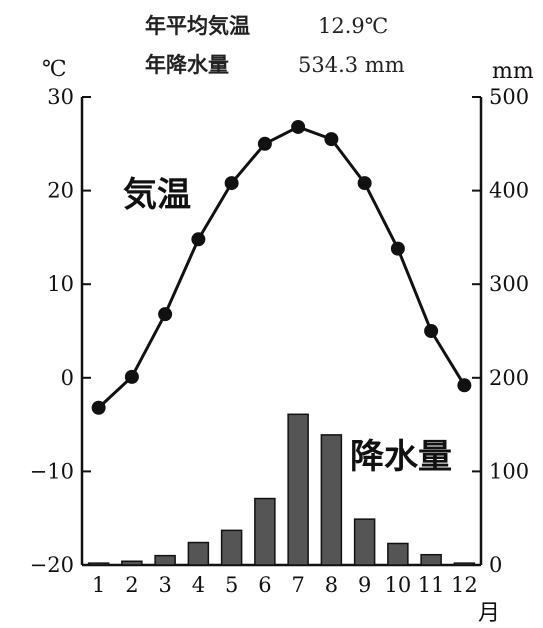 This screenshot has width=543, height=628. Describe the element at coordinates (52, 565) in the screenshot. I see `left-tick-label: −20` at that location.